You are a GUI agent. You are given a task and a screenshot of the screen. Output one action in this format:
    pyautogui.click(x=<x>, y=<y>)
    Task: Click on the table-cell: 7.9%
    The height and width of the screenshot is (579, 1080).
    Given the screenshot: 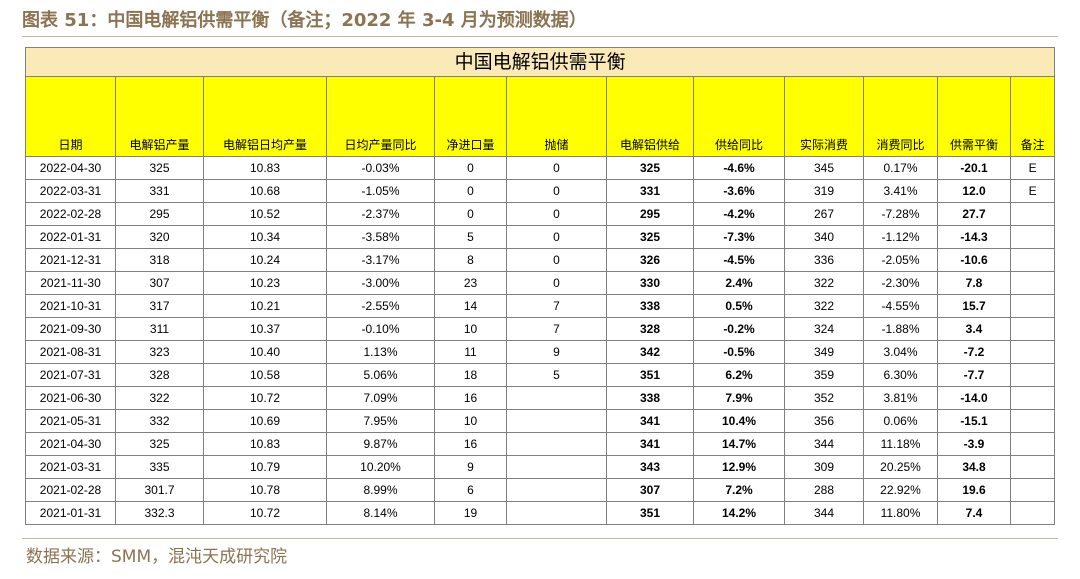 What is the action you would take?
    pyautogui.click(x=739, y=398)
    